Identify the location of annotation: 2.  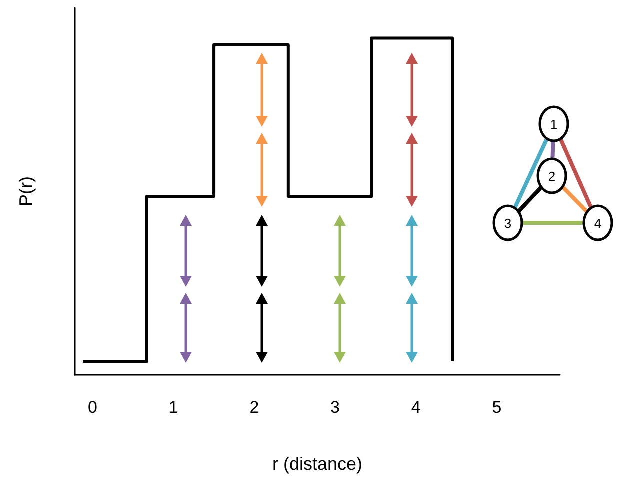
(552, 176).